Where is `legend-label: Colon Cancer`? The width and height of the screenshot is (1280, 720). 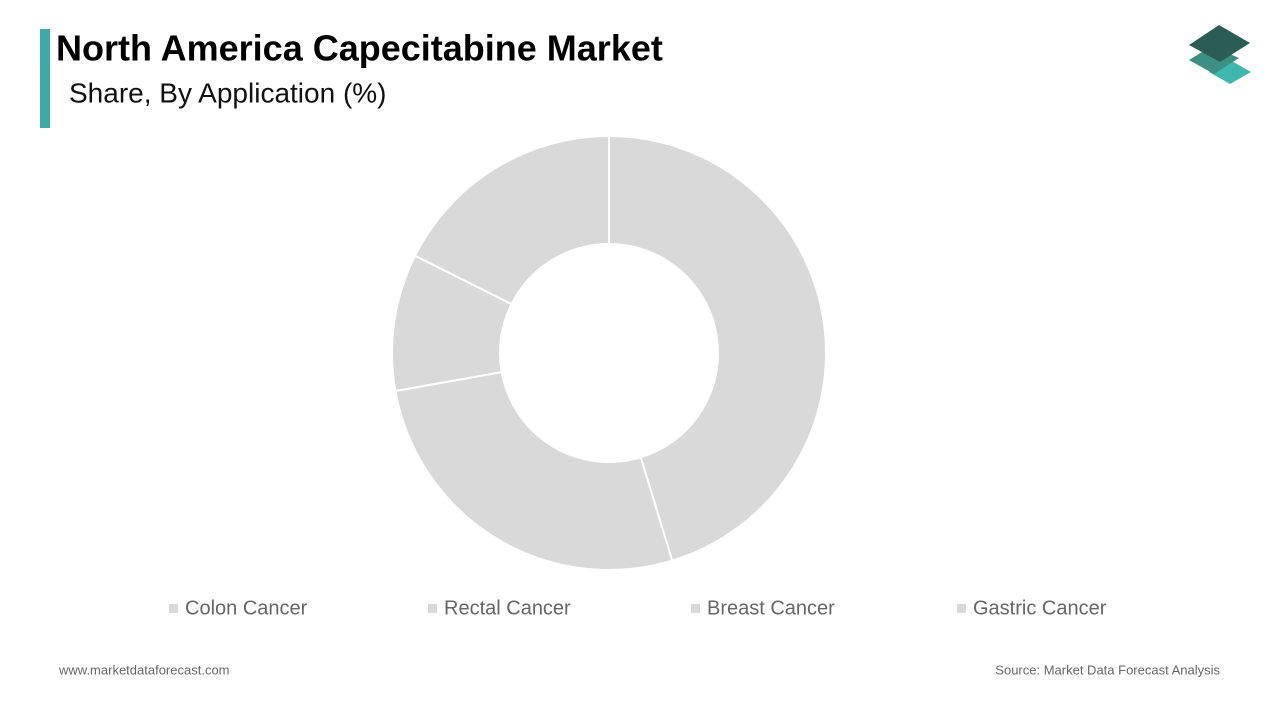
legend-label: Colon Cancer is located at coordinates (246, 608).